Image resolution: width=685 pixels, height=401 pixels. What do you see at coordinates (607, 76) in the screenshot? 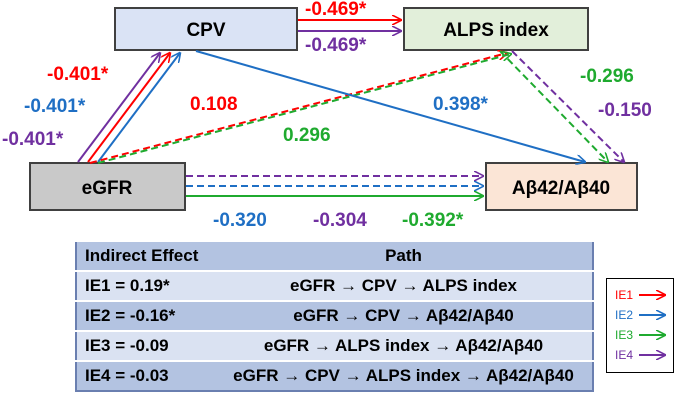
I see `coef-alps-abeta-ie3: -0.296` at bounding box center [607, 76].